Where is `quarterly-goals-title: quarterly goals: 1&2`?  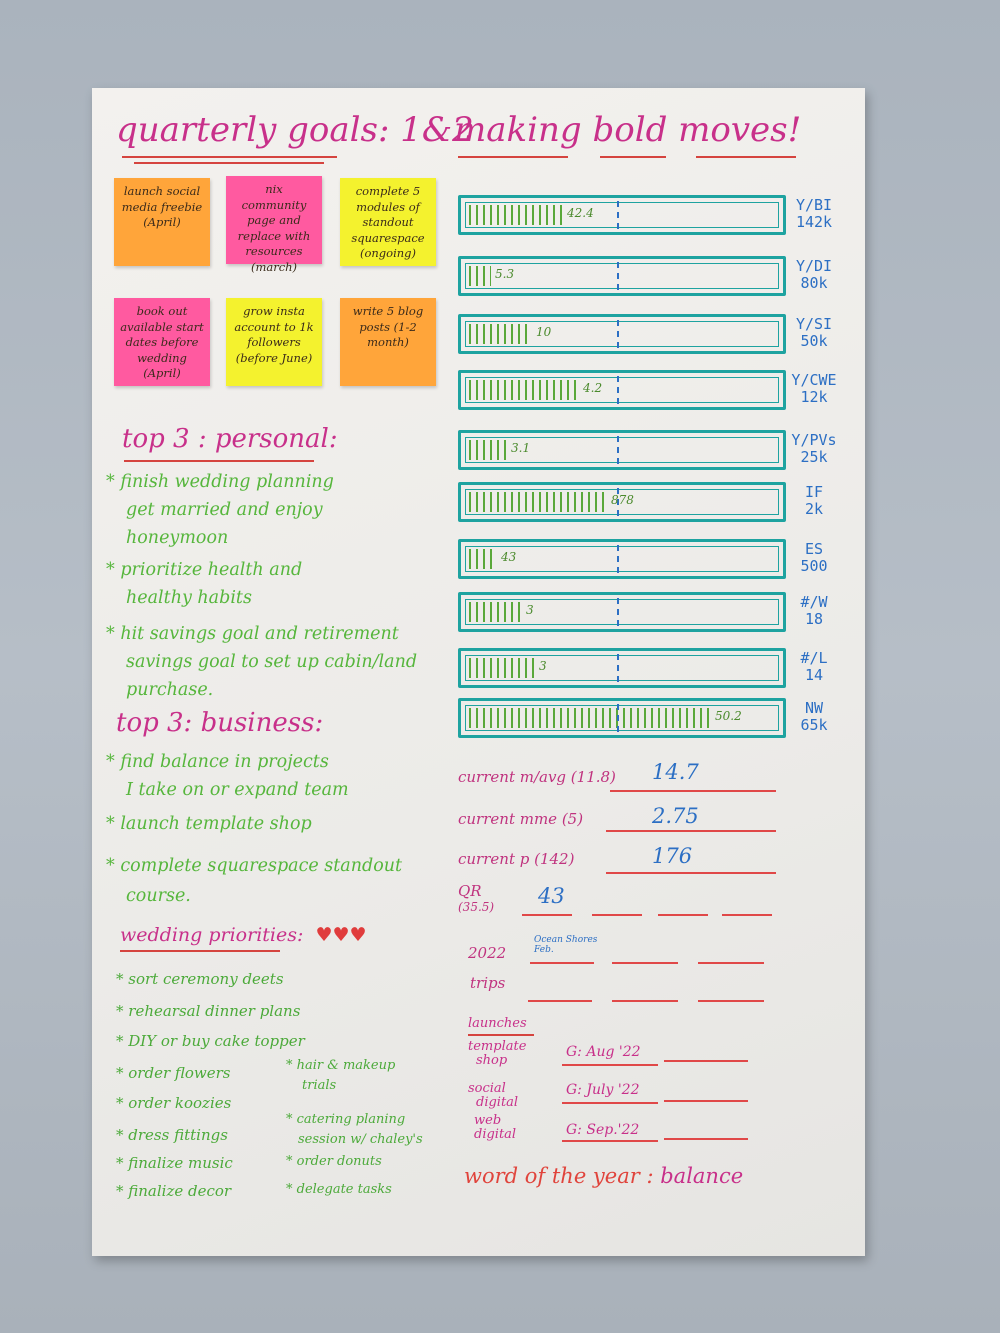 quarterly-goals-title: quarterly goals: 1&2 is located at coordinates (295, 130).